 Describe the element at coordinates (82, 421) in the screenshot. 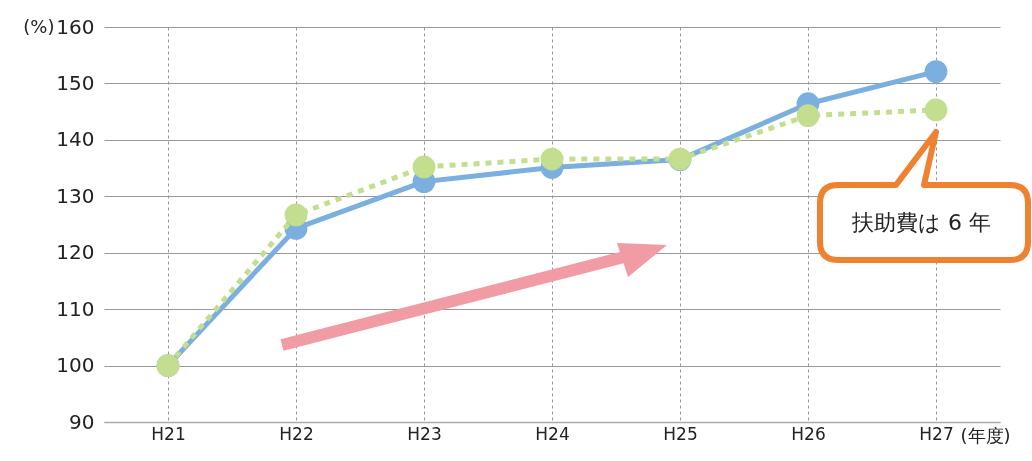

I see `y-tick-label: 90` at that location.